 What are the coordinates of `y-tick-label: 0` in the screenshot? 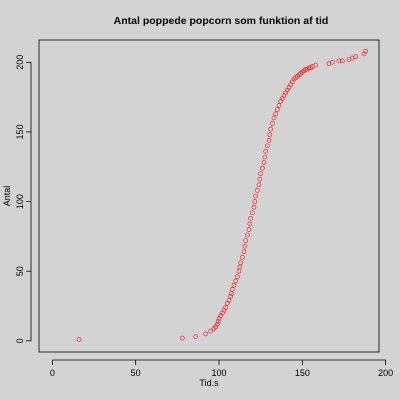 It's located at (20, 340).